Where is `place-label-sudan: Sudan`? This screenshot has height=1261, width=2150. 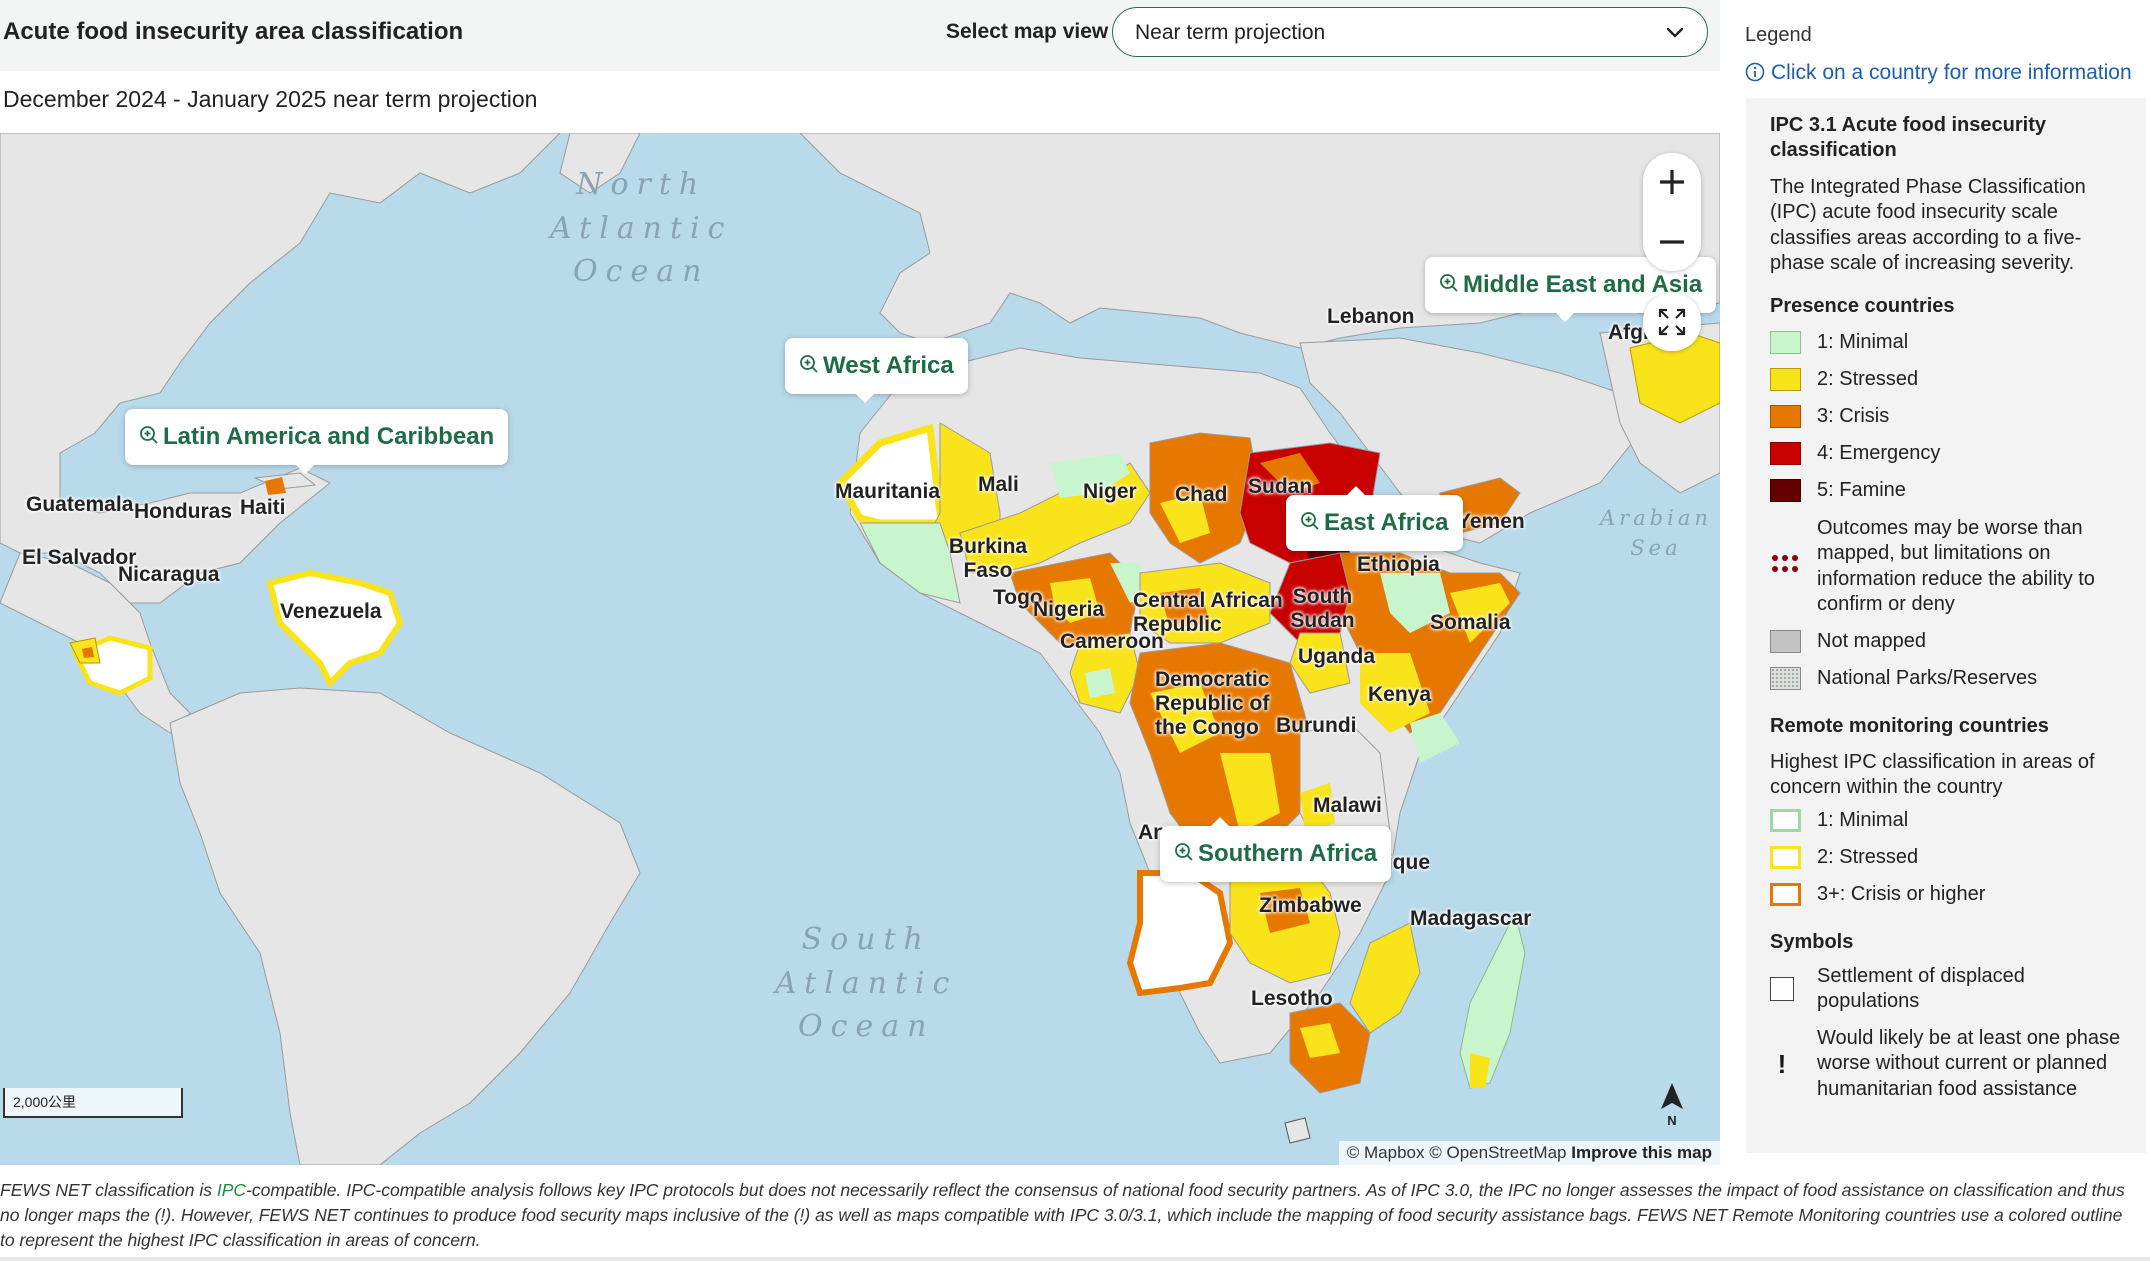 place-label-sudan: Sudan is located at coordinates (1280, 486).